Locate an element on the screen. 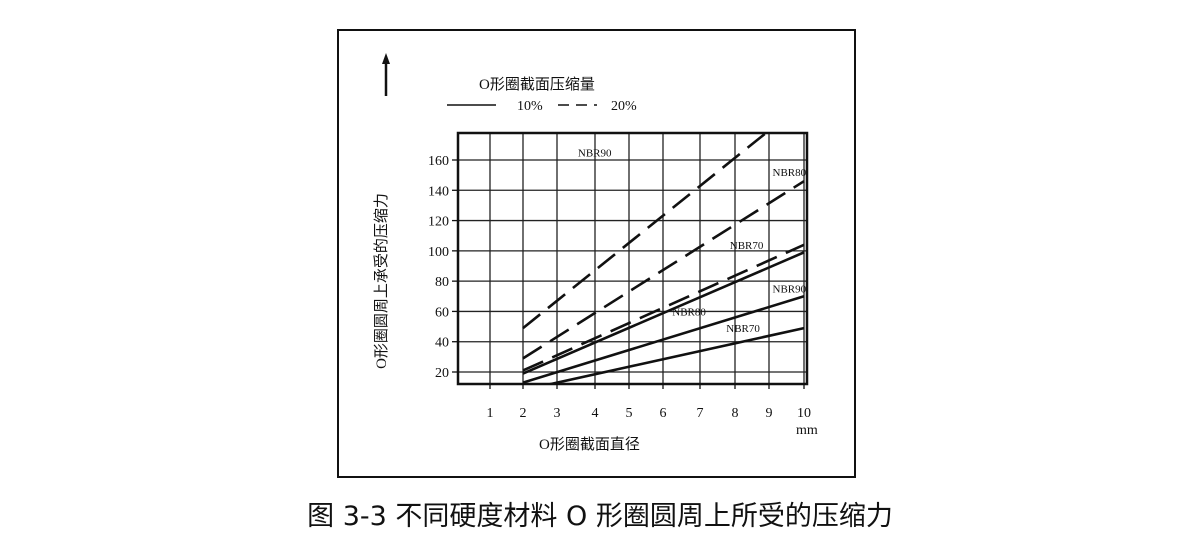 The width and height of the screenshot is (1200, 550). y-tick-label: 80 is located at coordinates (442, 282).